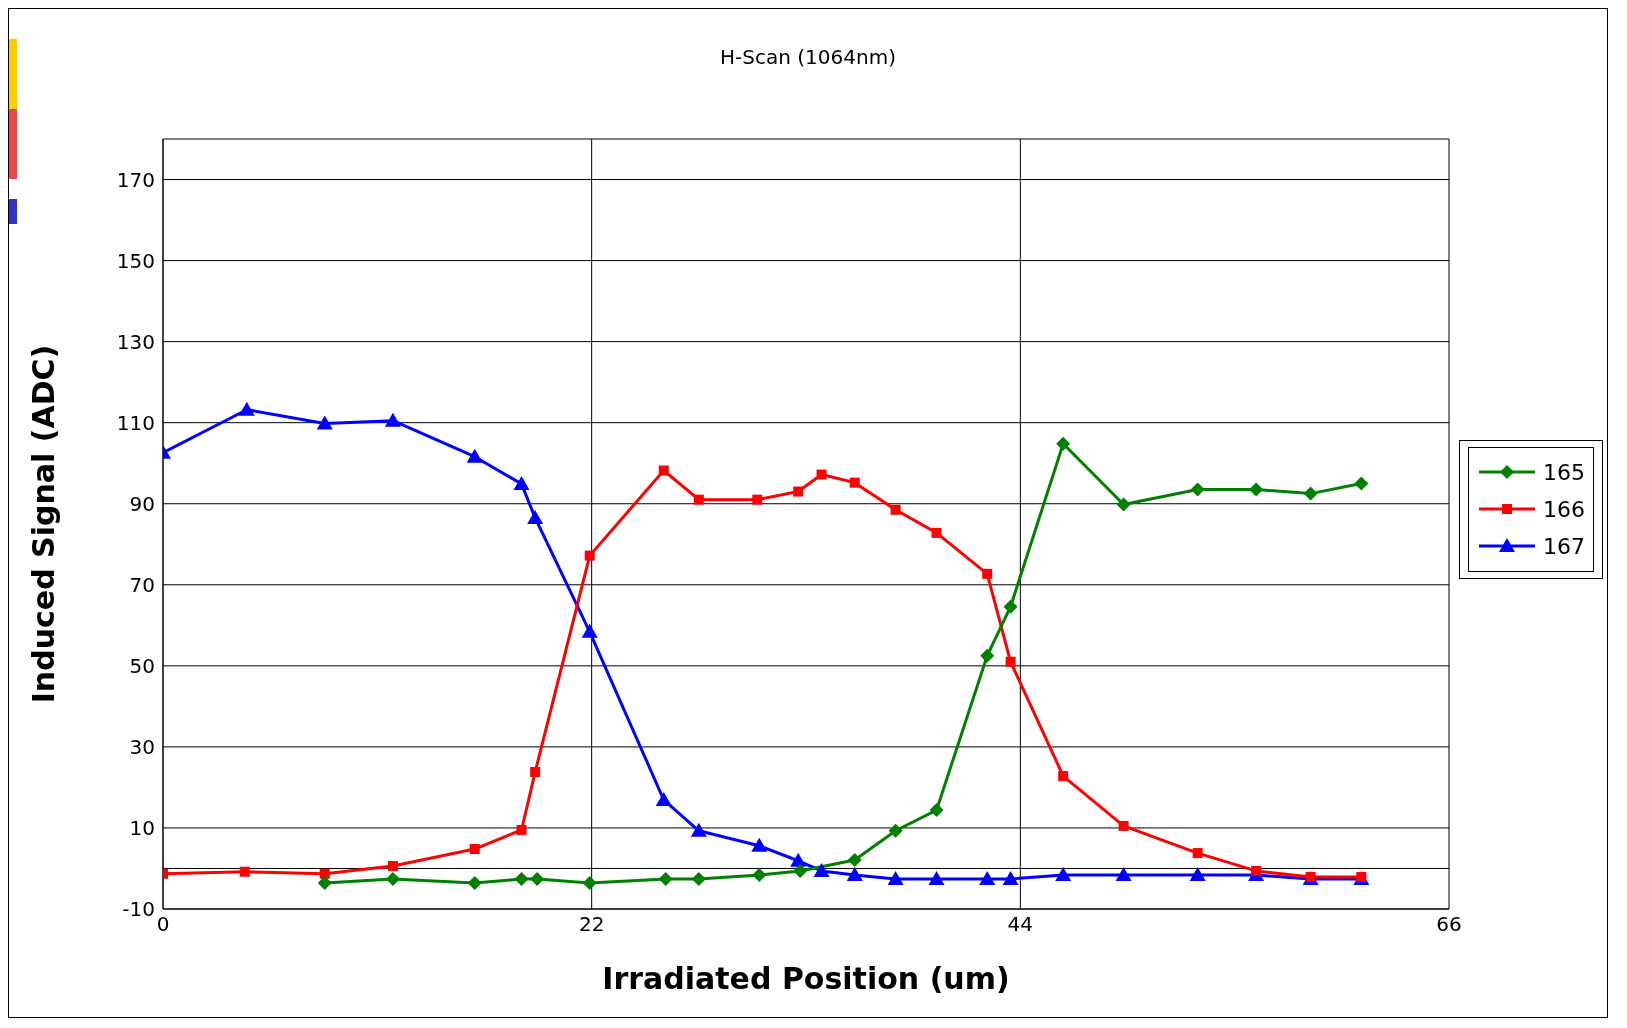  I want to click on y-tick-label: 110, so click(135, 422).